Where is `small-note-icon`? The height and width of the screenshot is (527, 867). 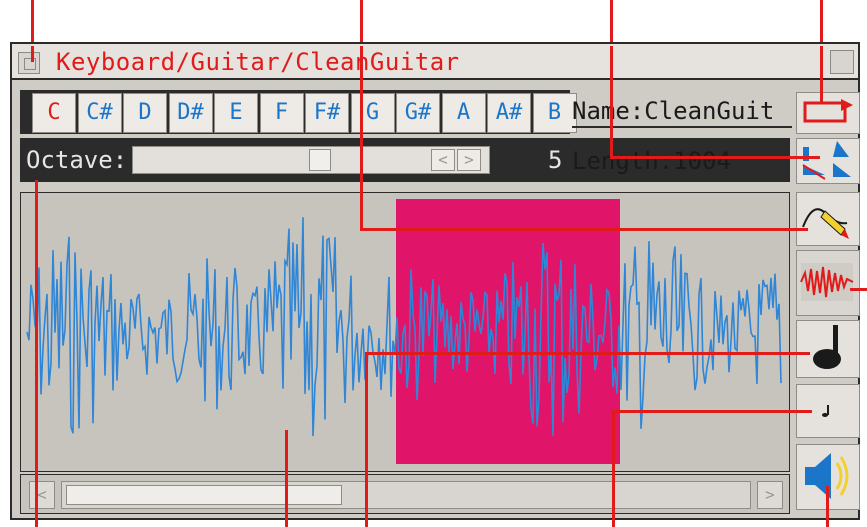
small-note-icon is located at coordinates (825, 411).